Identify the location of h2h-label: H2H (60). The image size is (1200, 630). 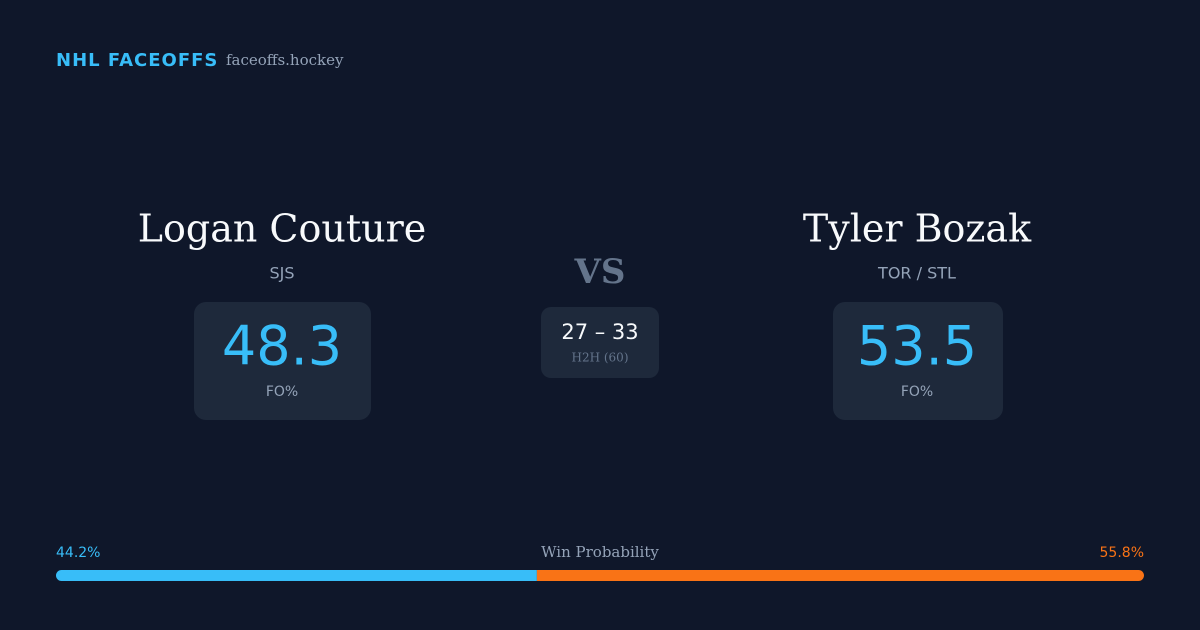
(599, 358).